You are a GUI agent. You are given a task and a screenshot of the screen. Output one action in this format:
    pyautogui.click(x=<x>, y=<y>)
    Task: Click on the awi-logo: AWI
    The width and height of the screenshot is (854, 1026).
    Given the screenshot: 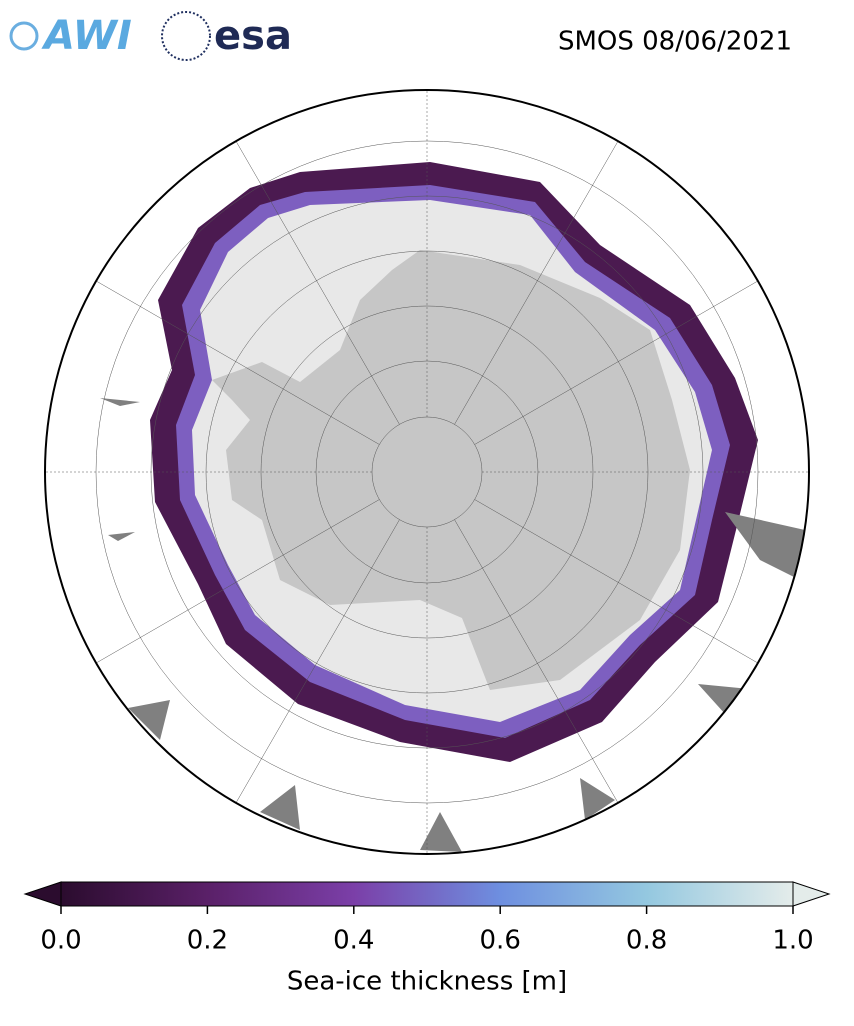 What is the action you would take?
    pyautogui.click(x=70, y=36)
    